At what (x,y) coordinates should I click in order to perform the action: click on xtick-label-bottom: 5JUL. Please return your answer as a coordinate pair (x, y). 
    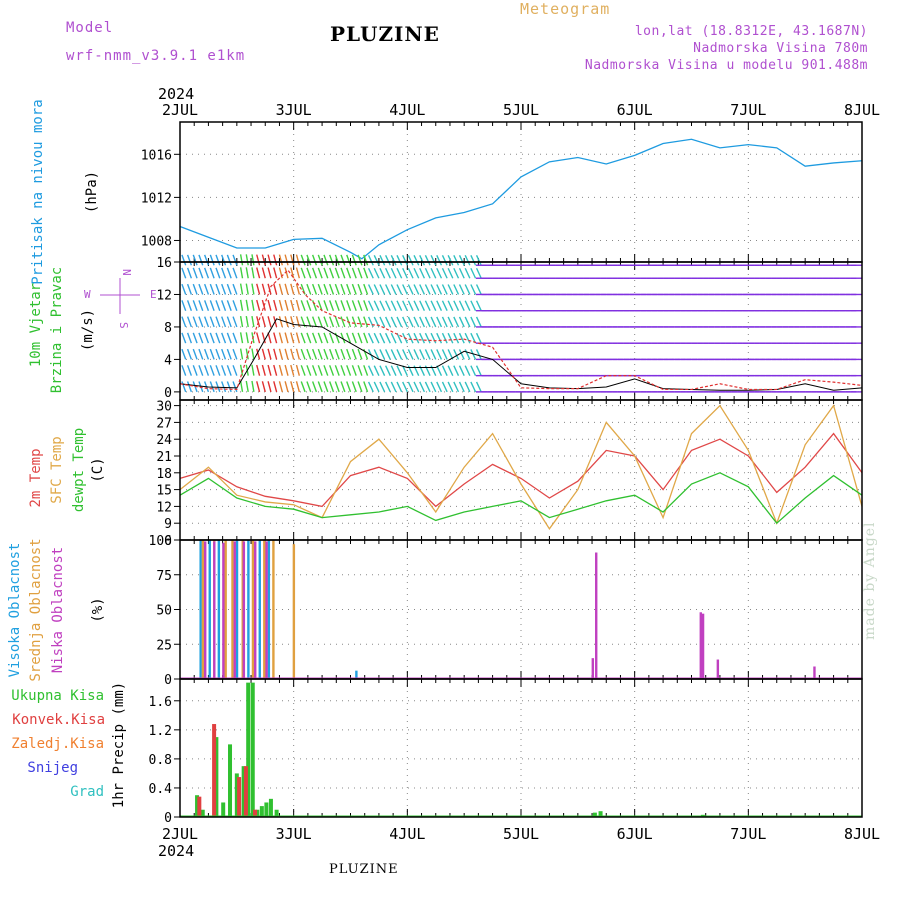
    Looking at the image, I should click on (521, 834).